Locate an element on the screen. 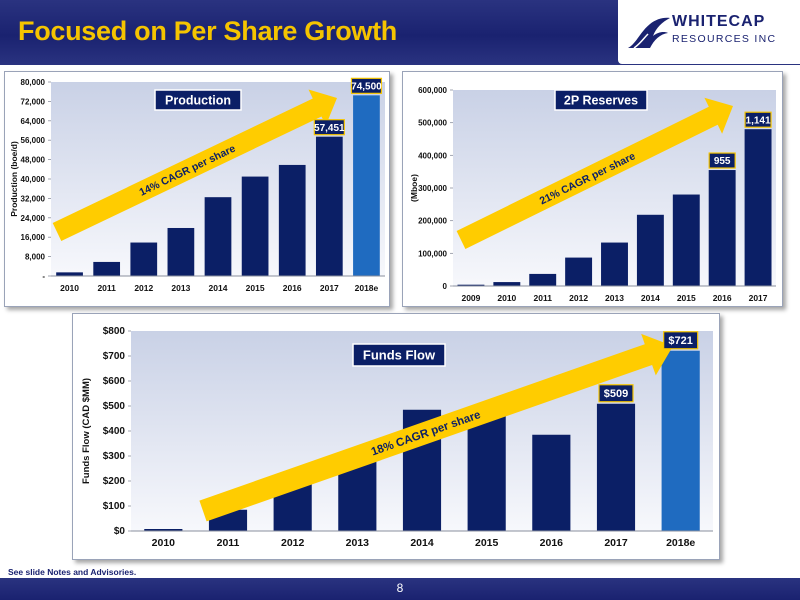 The image size is (800, 600). y-tick-label: 8,000 is located at coordinates (35, 257).